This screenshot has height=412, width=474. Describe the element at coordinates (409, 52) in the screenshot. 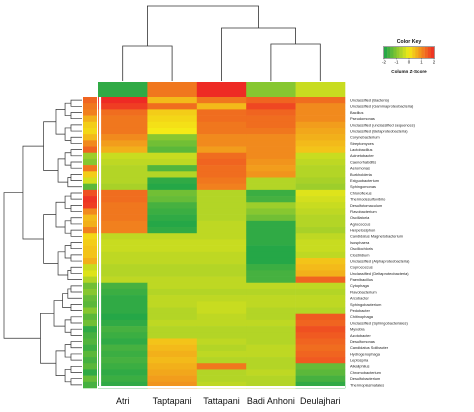

I see `color-key-bar` at that location.